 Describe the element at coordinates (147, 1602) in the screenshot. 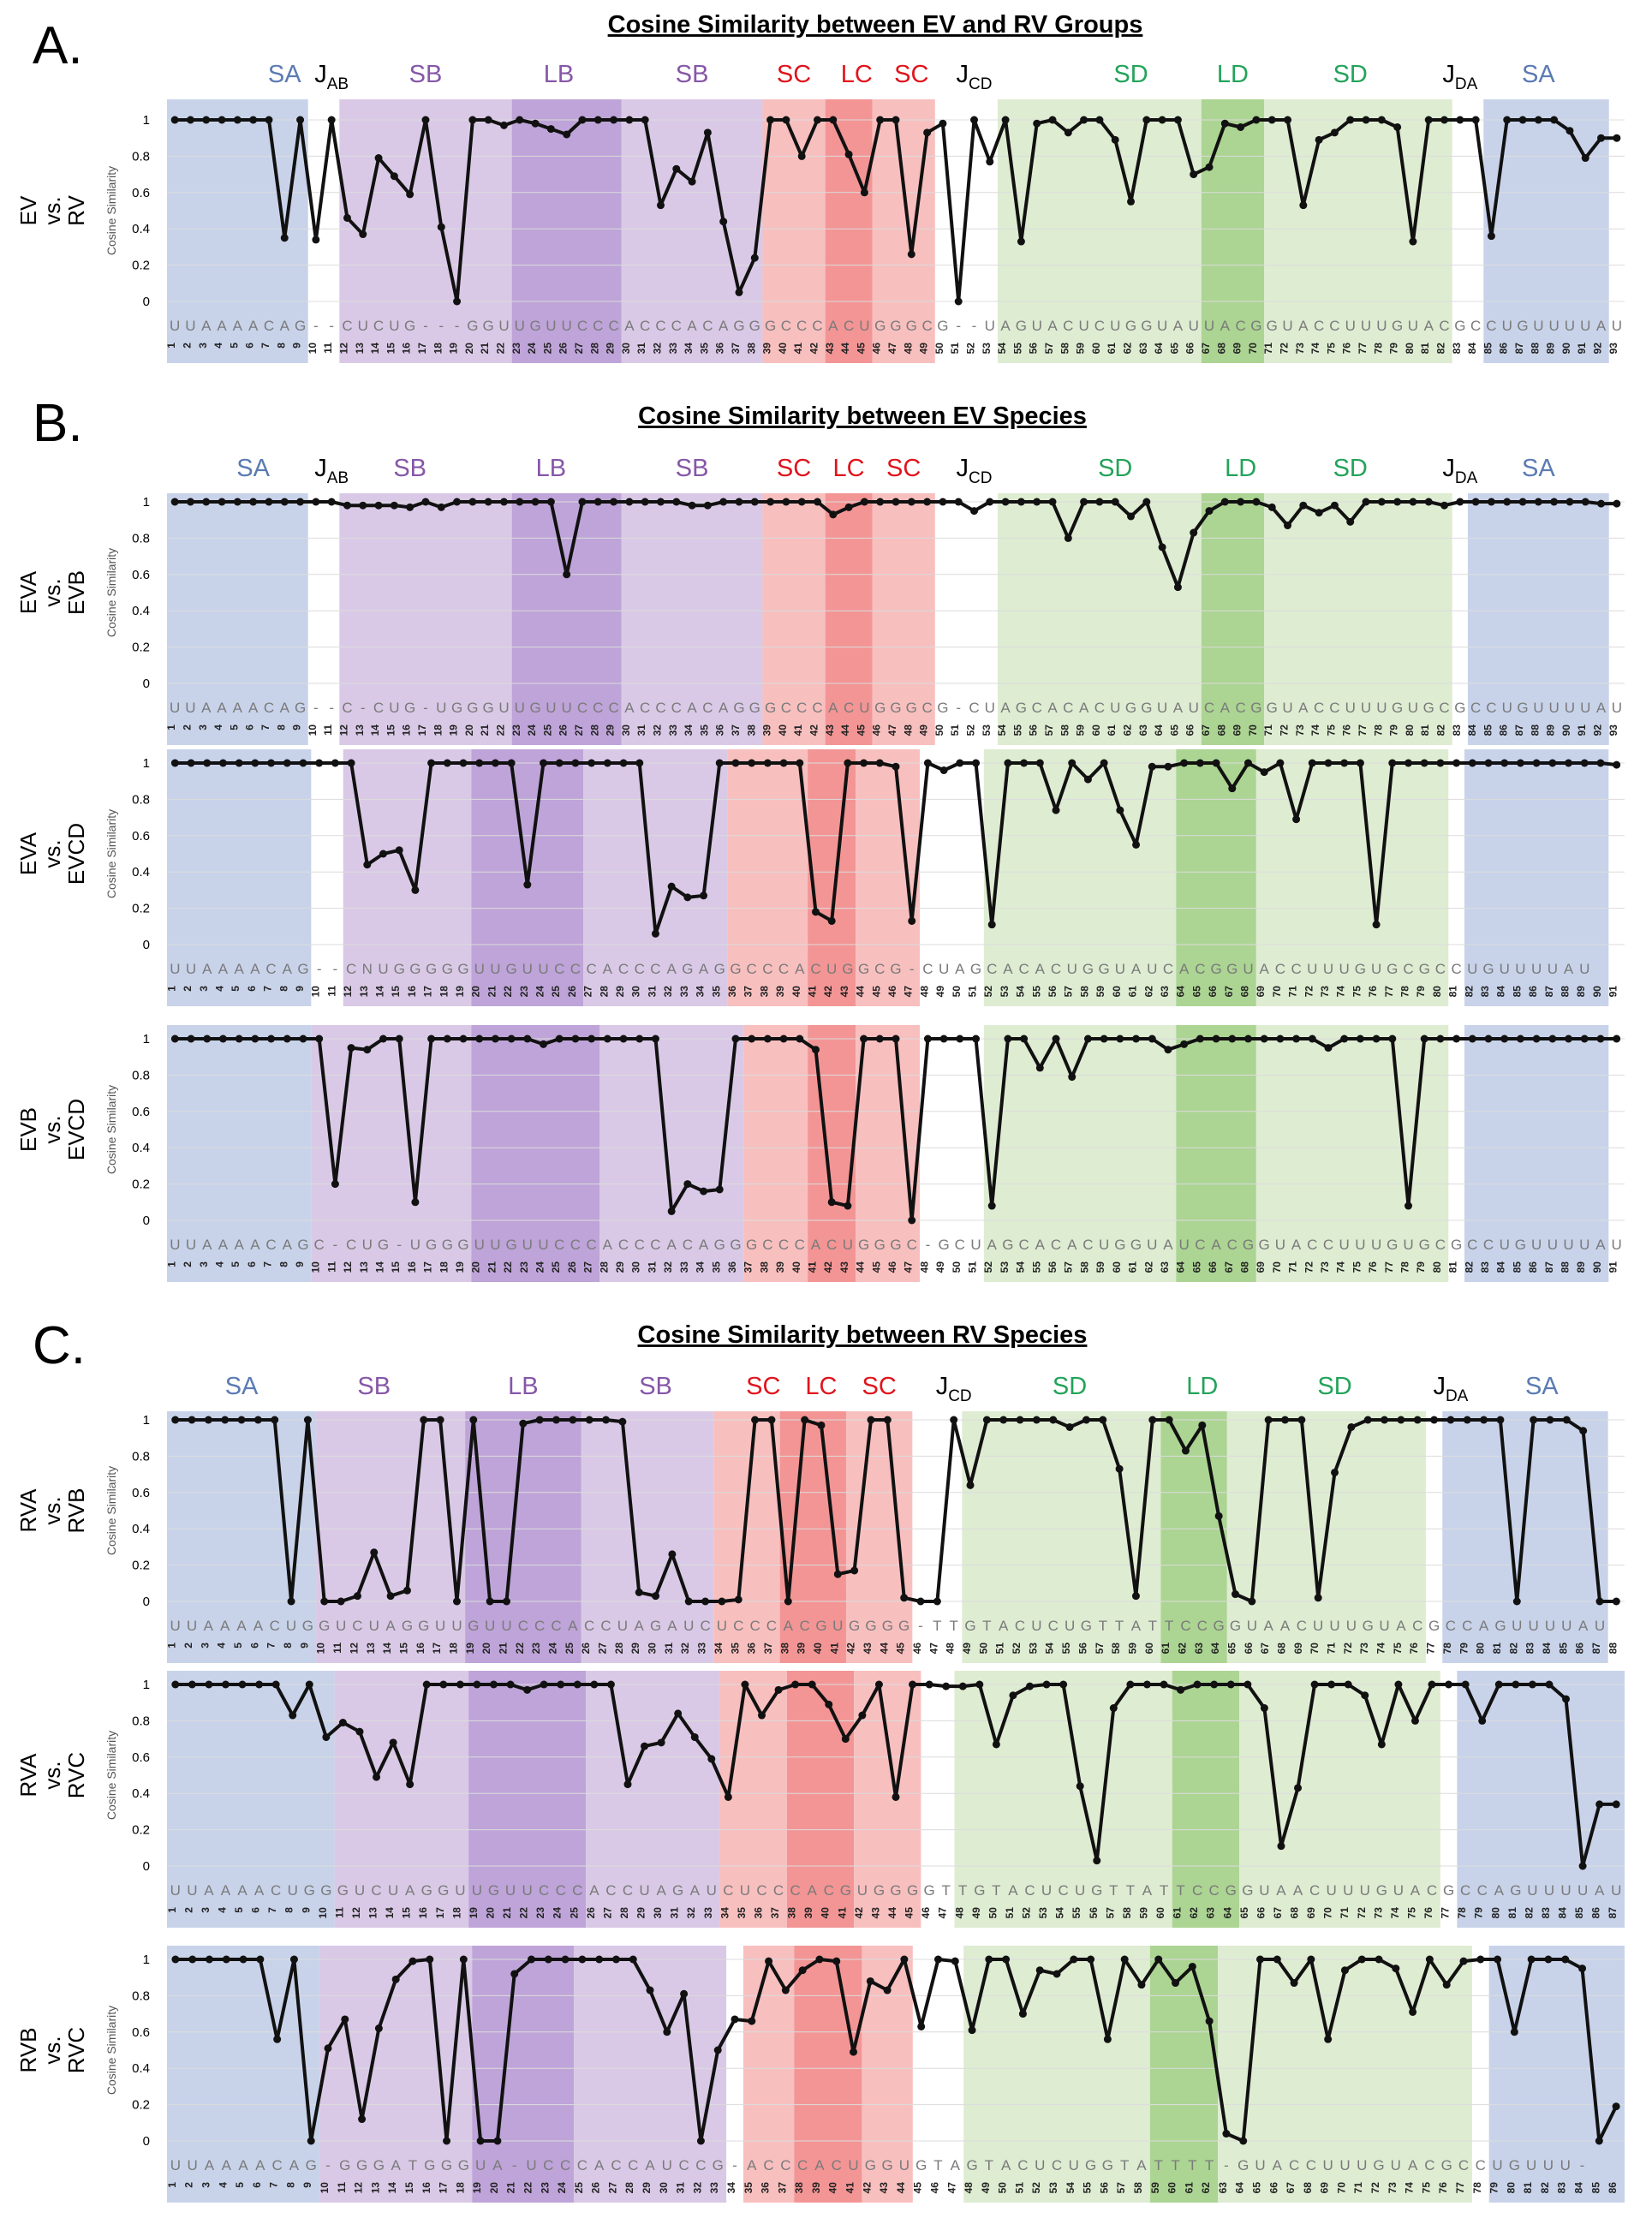

I see `y-tick-label: 0` at that location.